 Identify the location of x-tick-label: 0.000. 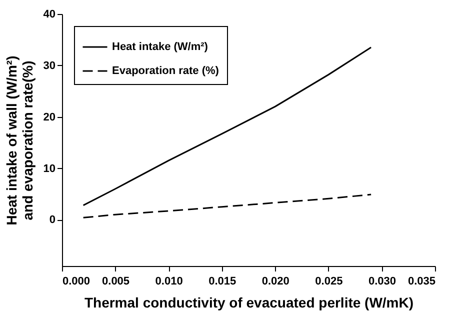
(76, 282).